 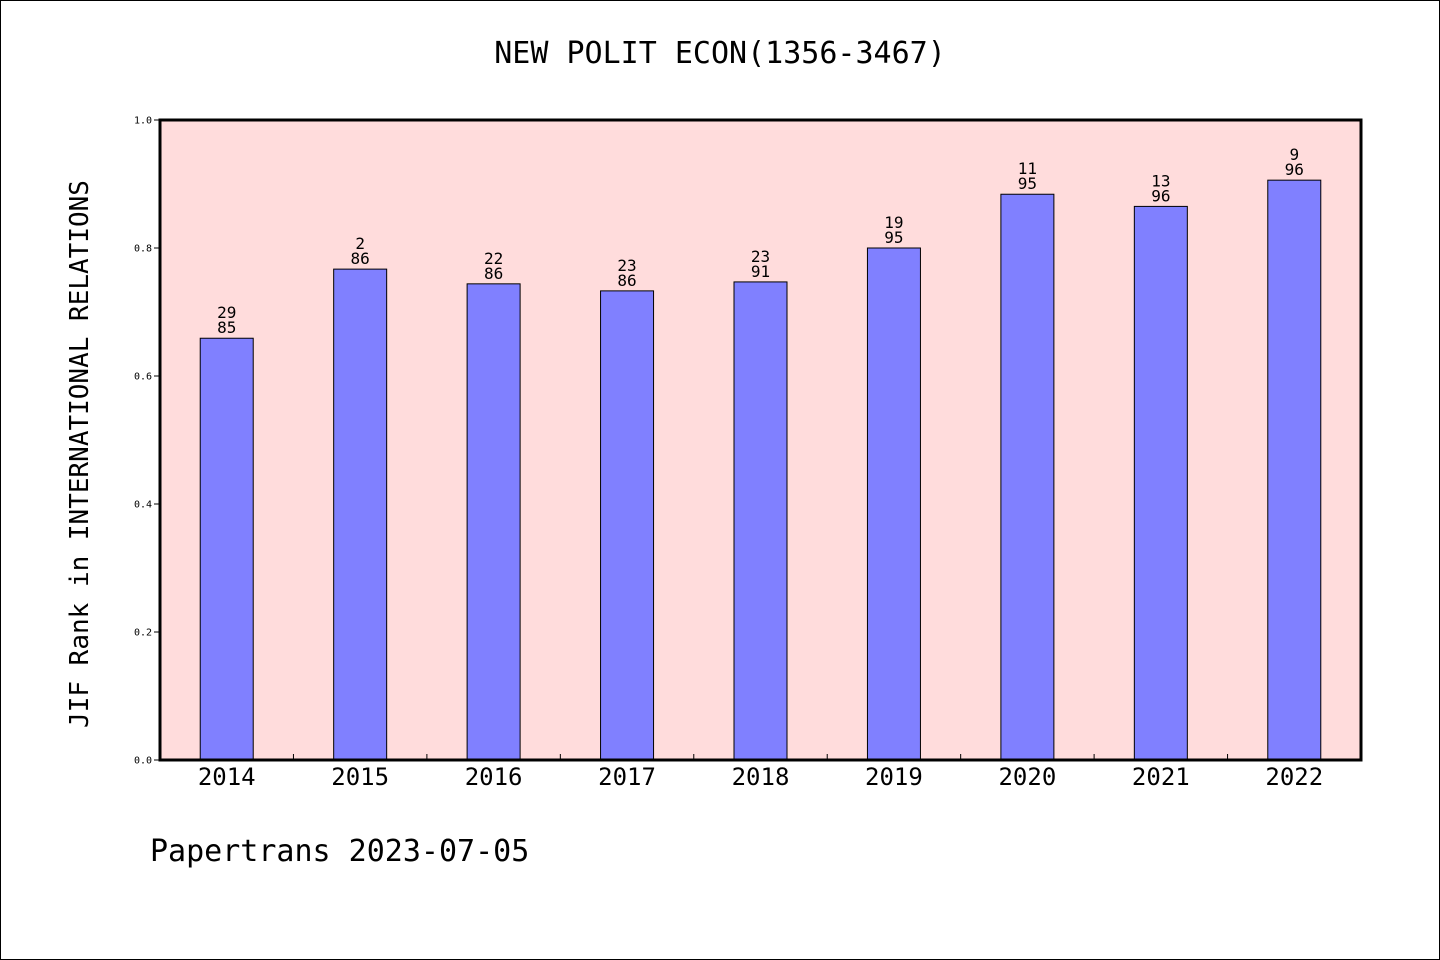 I want to click on bar-2014, so click(x=226, y=549).